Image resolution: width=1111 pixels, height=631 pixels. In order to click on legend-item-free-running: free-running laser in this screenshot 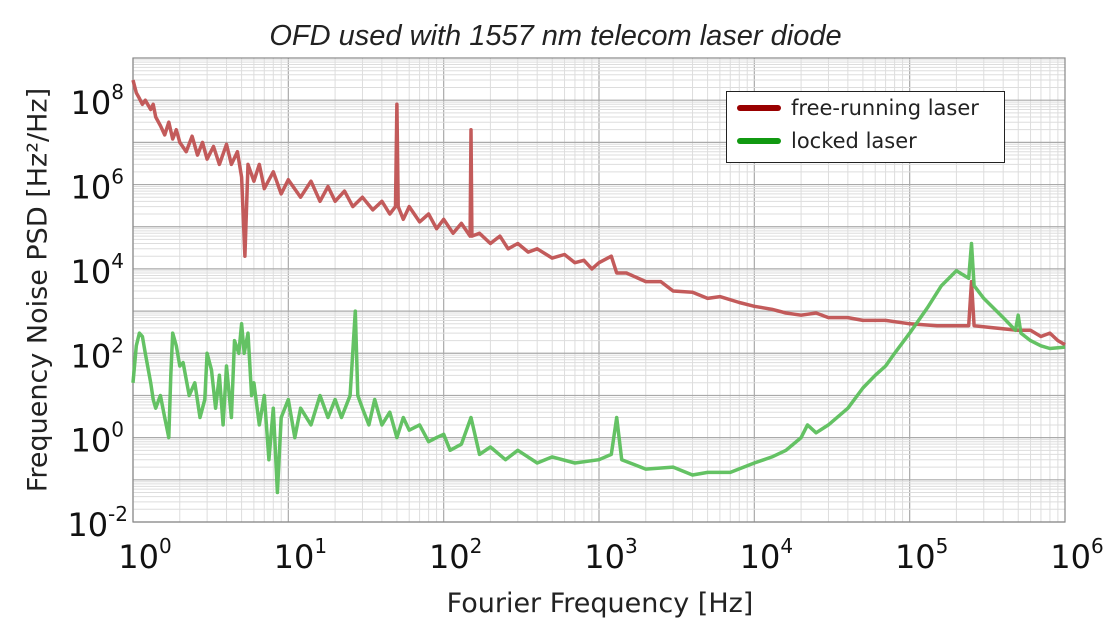, I will do `click(858, 108)`.